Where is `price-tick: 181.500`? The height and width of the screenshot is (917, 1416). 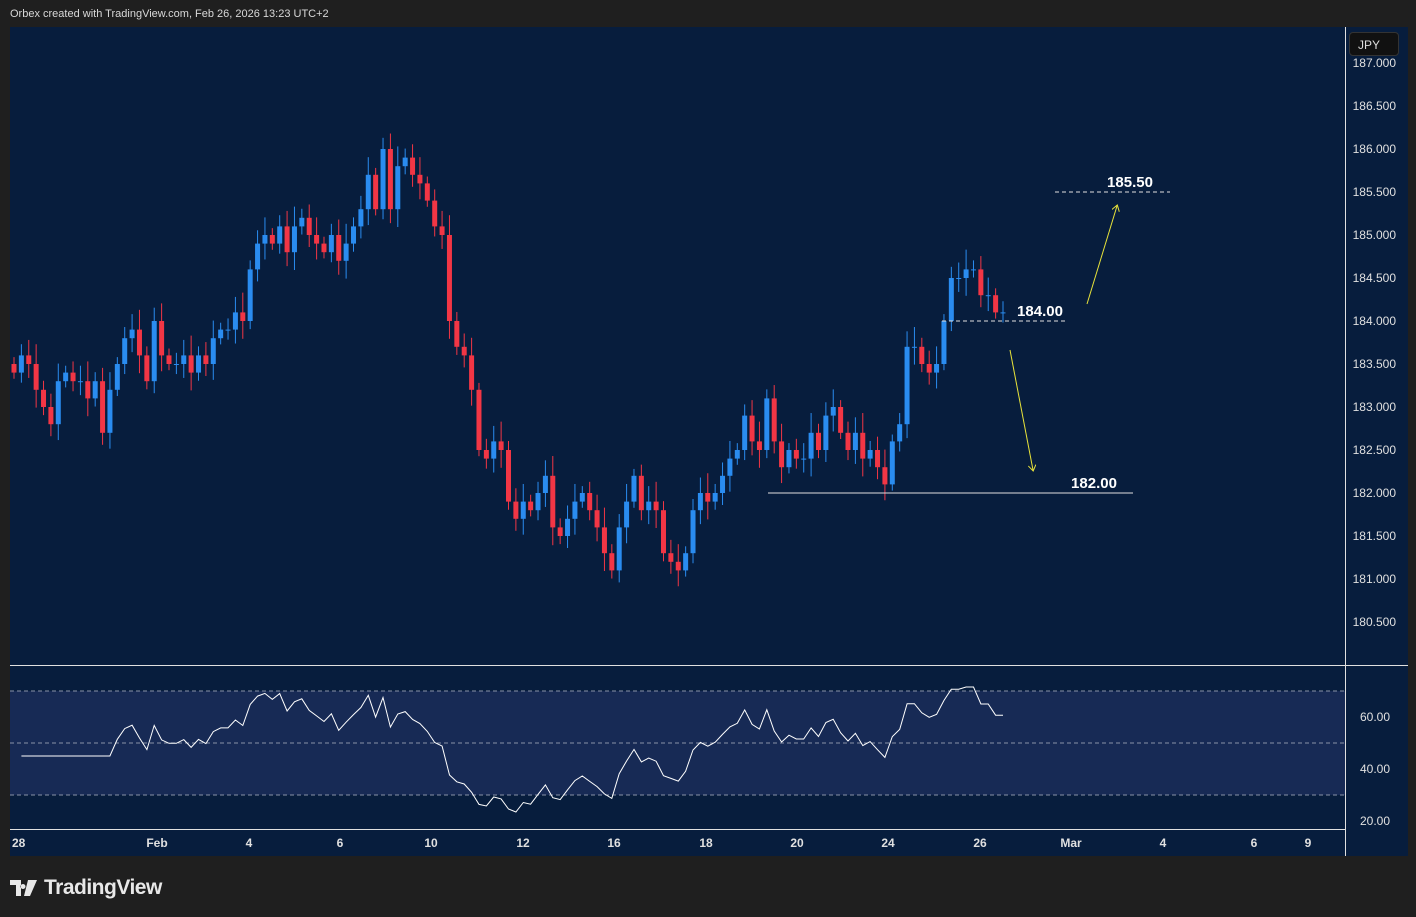 price-tick: 181.500 is located at coordinates (1375, 536).